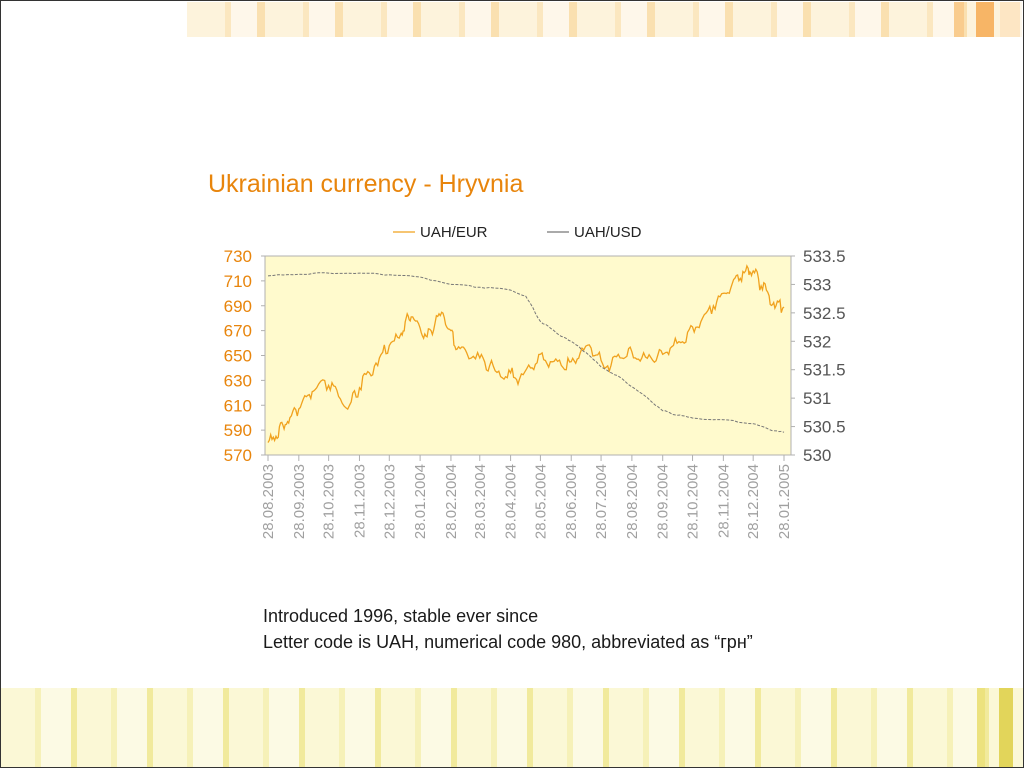 This screenshot has width=1024, height=768. I want to click on x-tick-label: 28.09.2003, so click(299, 501).